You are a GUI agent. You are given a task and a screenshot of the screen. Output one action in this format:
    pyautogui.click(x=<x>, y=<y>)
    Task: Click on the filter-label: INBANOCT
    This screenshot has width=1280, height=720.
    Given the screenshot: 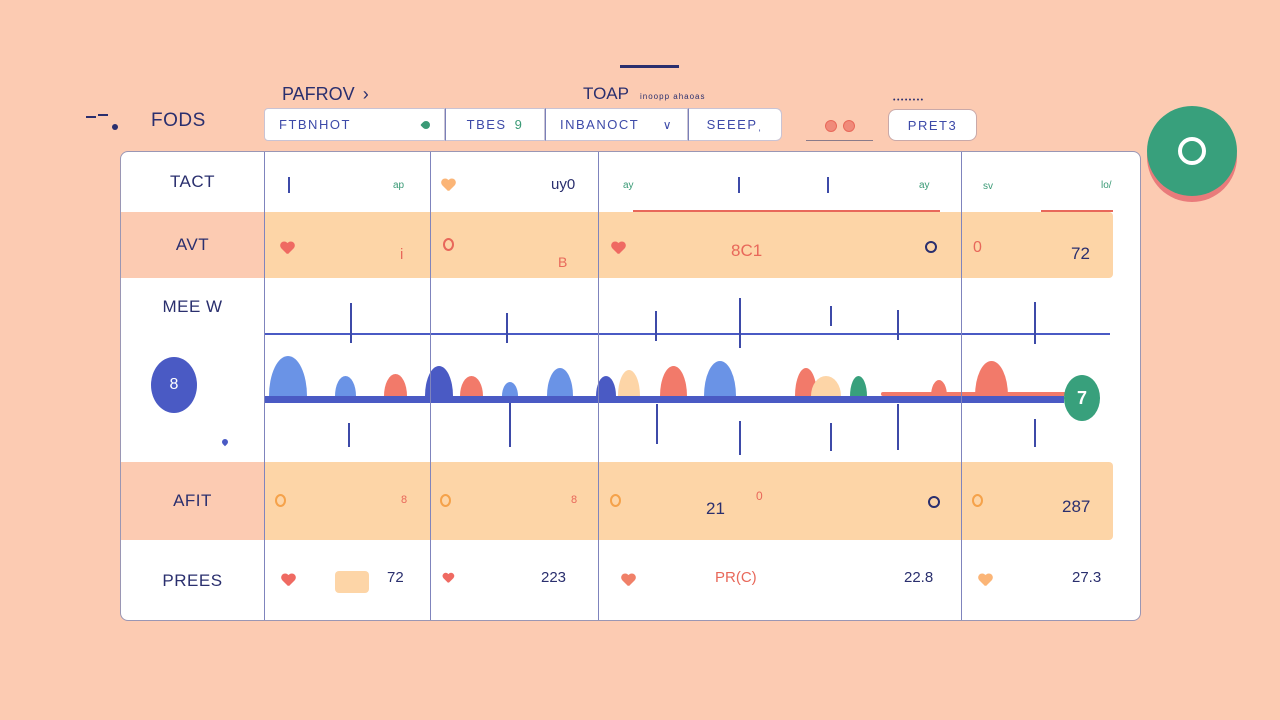 What is the action you would take?
    pyautogui.click(x=600, y=124)
    